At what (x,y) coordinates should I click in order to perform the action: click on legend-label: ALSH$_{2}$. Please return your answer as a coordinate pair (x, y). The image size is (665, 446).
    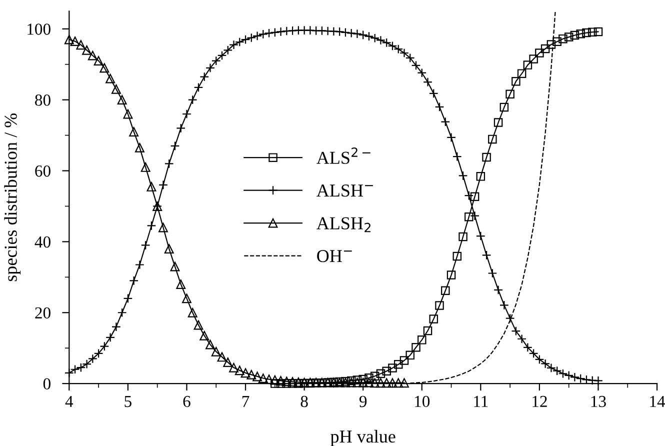
    Looking at the image, I should click on (343, 224).